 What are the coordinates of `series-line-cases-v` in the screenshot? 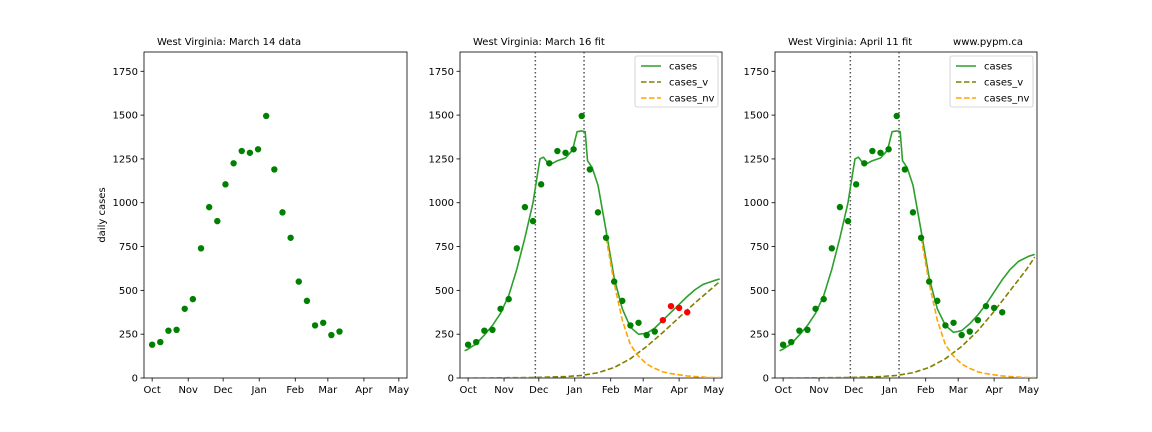 It's located at (907, 317).